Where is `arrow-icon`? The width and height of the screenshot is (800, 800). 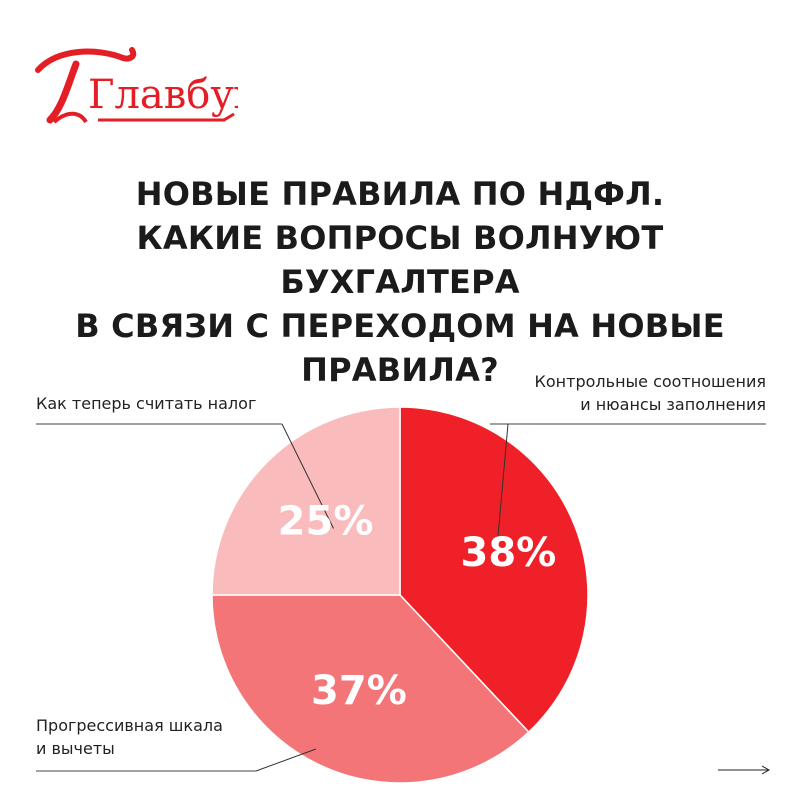 arrow-icon is located at coordinates (744, 770).